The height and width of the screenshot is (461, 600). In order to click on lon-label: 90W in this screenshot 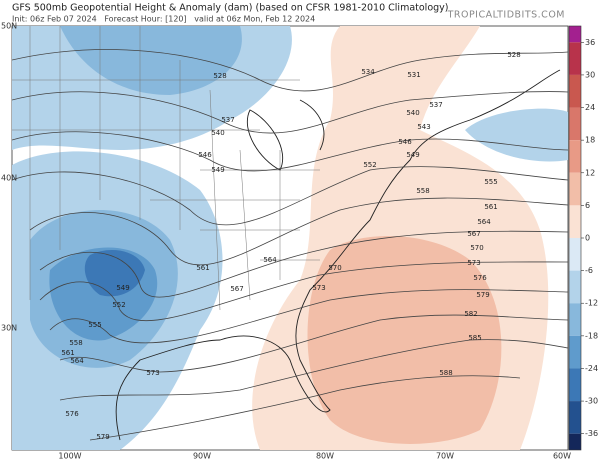, I will do `click(202, 456)`.